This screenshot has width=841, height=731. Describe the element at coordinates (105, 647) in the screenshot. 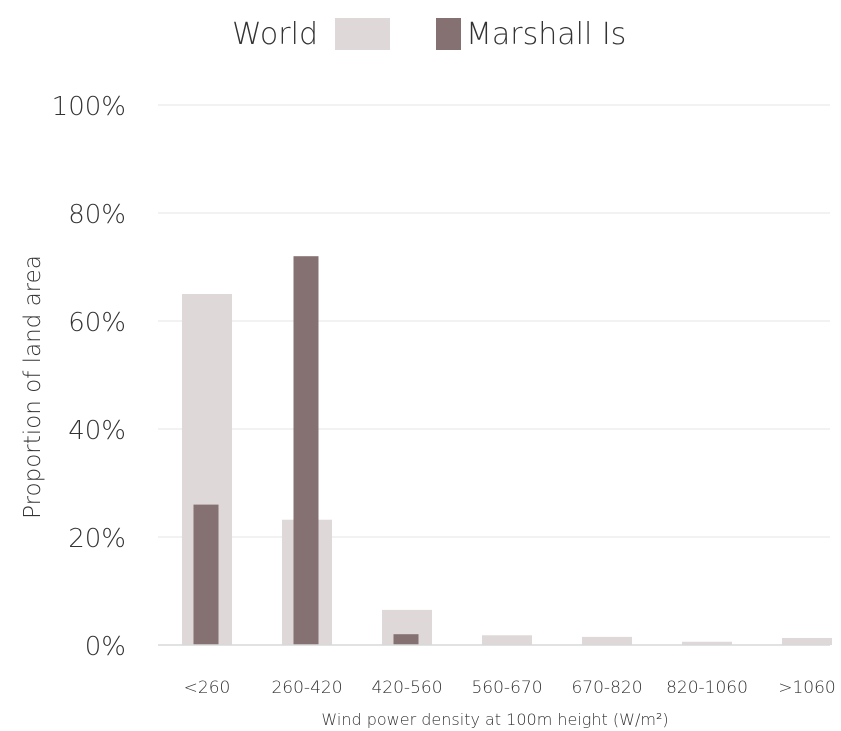

I see `y-tick-label-0: 0%` at that location.